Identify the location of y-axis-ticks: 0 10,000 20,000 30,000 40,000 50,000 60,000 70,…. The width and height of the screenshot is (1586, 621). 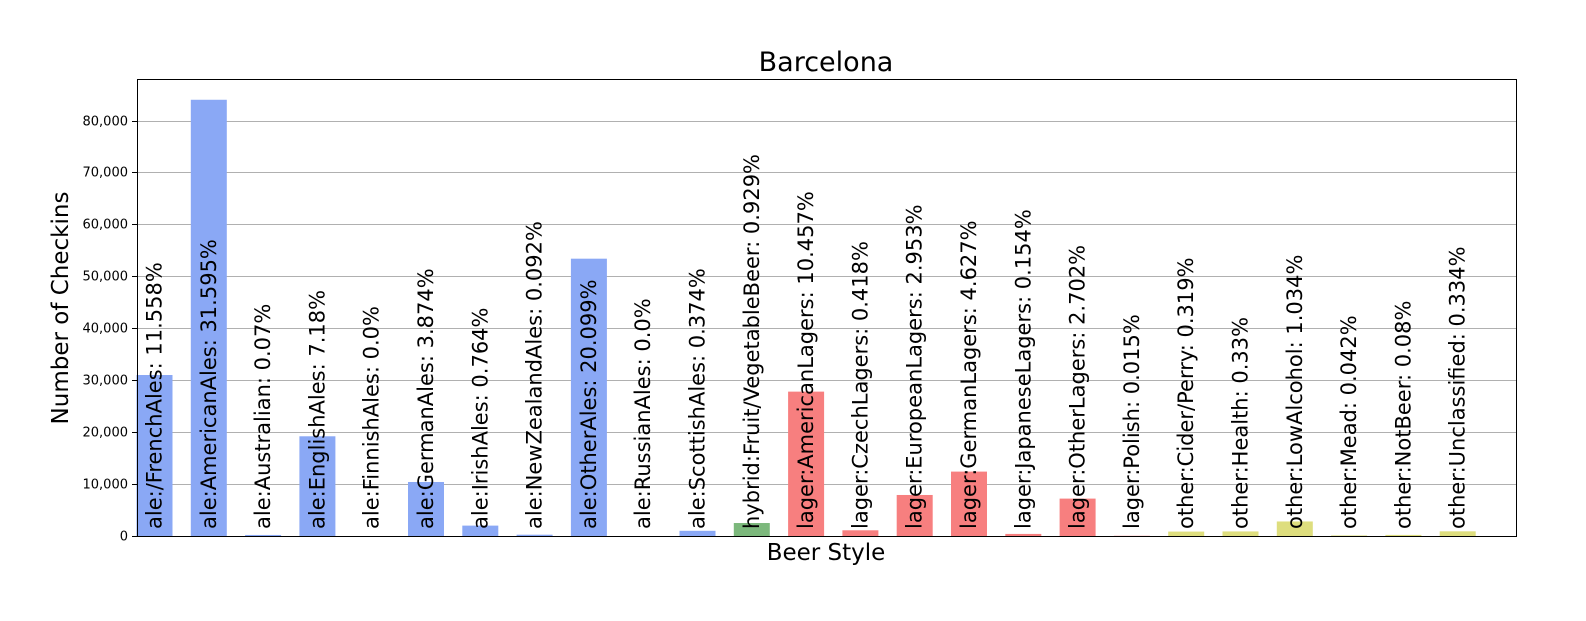
(110, 330).